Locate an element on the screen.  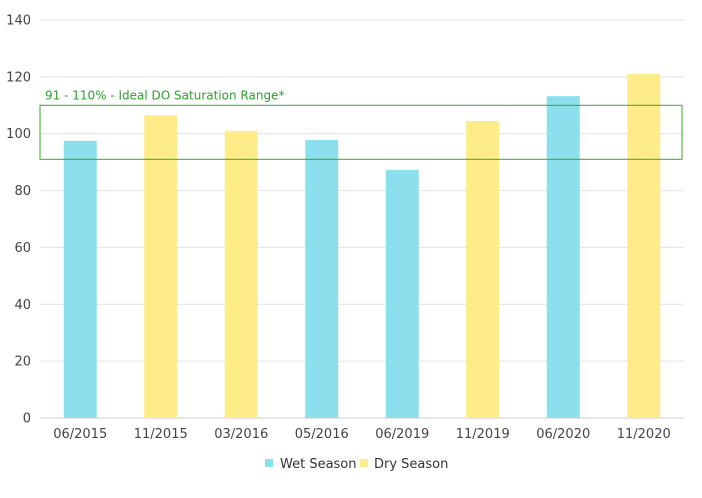
y-tick-label: 140 is located at coordinates (18, 21).